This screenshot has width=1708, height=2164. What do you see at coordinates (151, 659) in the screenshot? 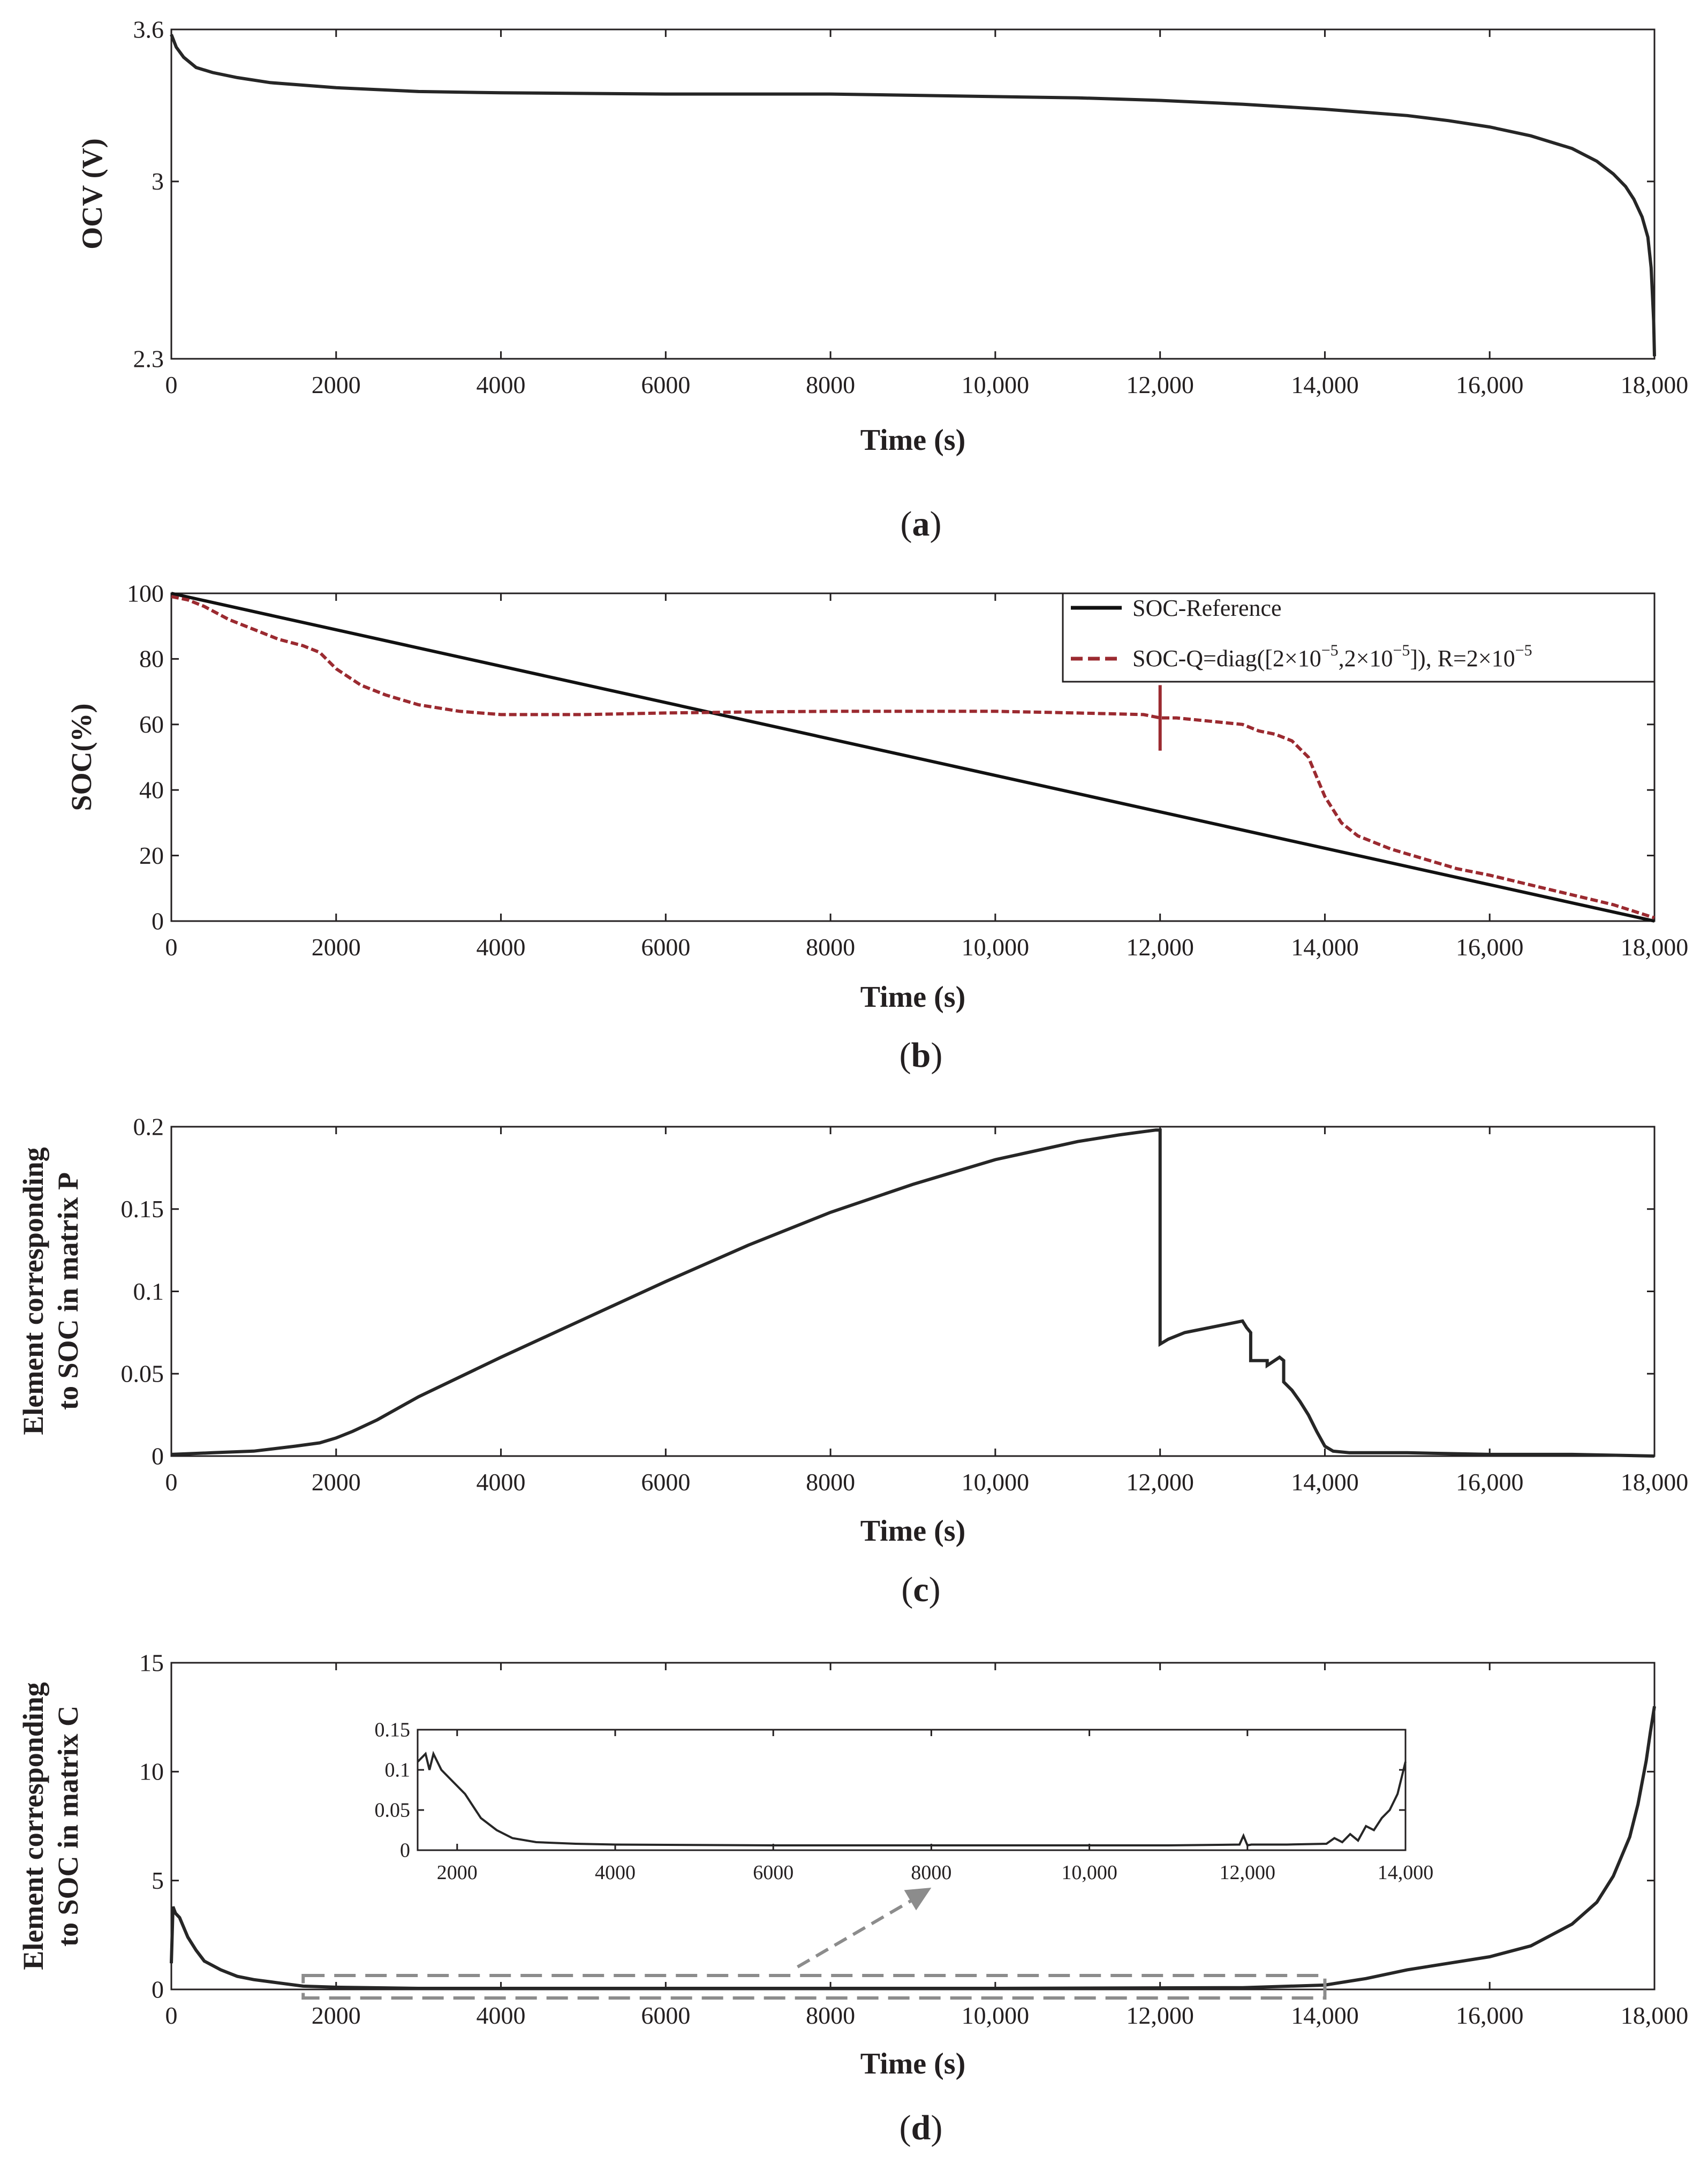
I see `chart-b-ytick-label: 80` at bounding box center [151, 659].